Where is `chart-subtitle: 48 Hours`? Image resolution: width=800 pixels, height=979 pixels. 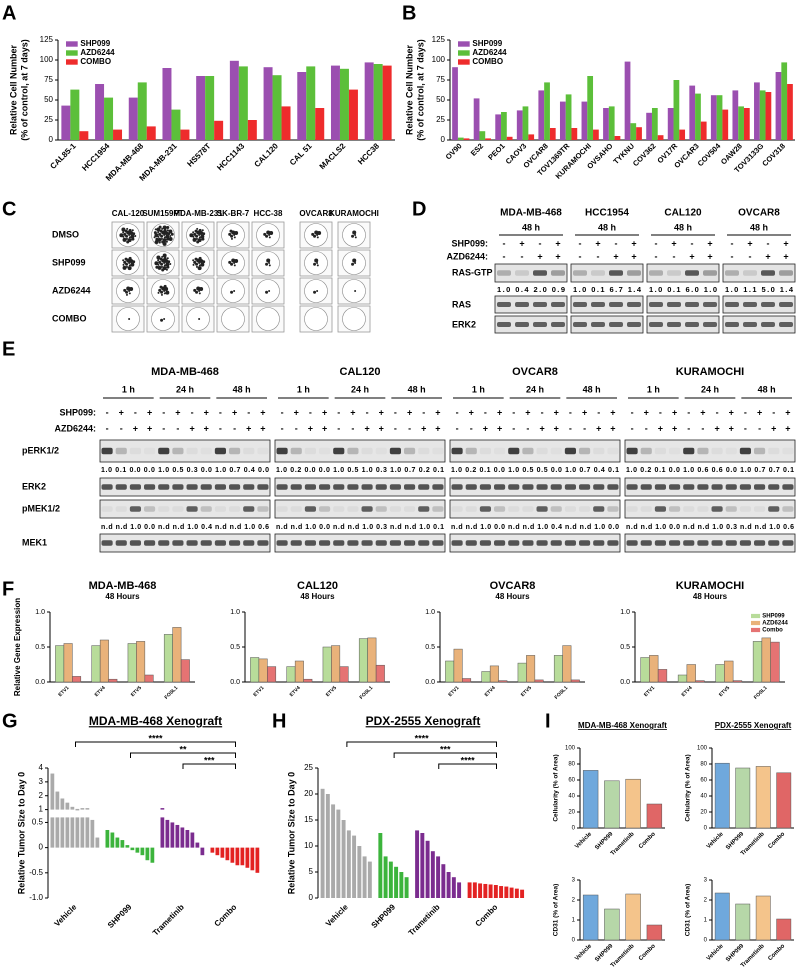
chart-subtitle: 48 Hours is located at coordinates (317, 596).